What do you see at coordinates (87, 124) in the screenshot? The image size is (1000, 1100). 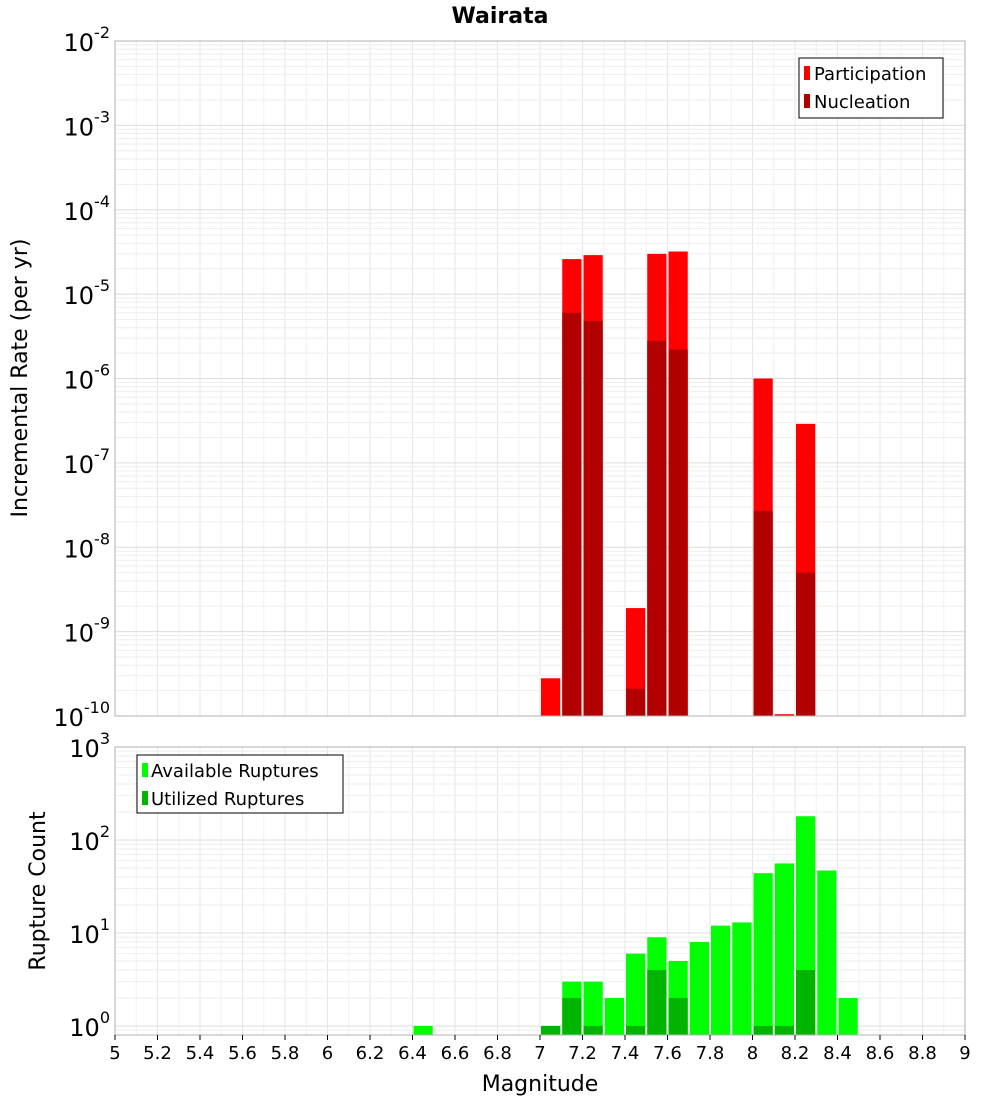 I see `top-y-tick-label: 10⁻³` at bounding box center [87, 124].